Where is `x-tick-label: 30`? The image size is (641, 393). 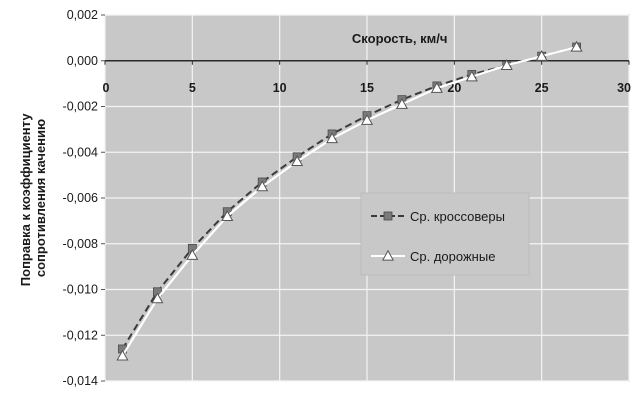 x-tick-label: 30 is located at coordinates (624, 88).